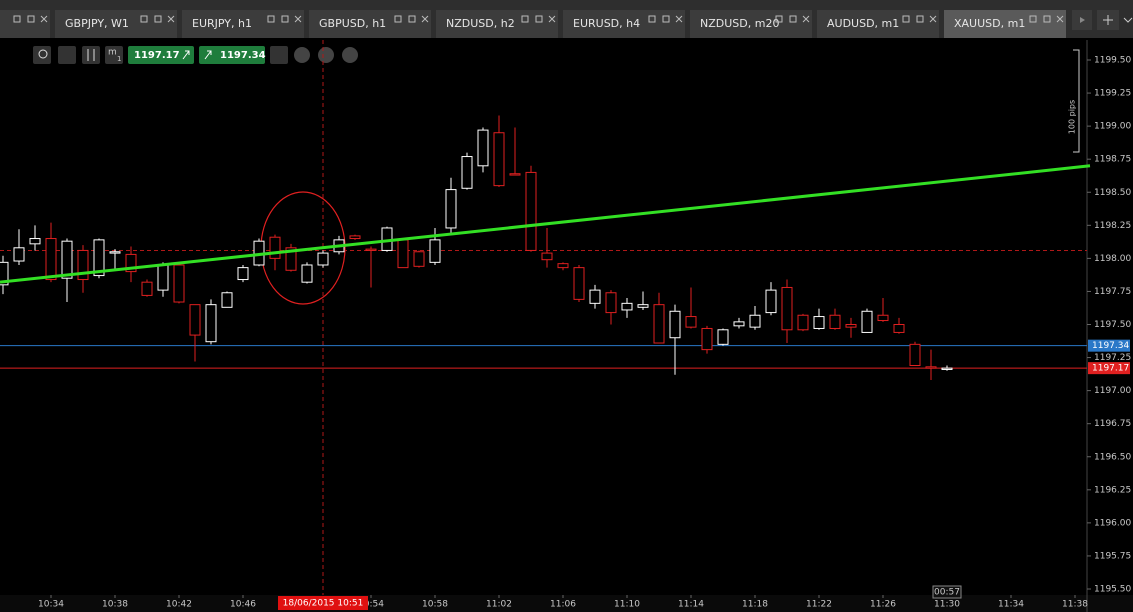 Image resolution: width=1133 pixels, height=612 pixels. Describe the element at coordinates (302, 55) in the screenshot. I see `social-button` at that location.